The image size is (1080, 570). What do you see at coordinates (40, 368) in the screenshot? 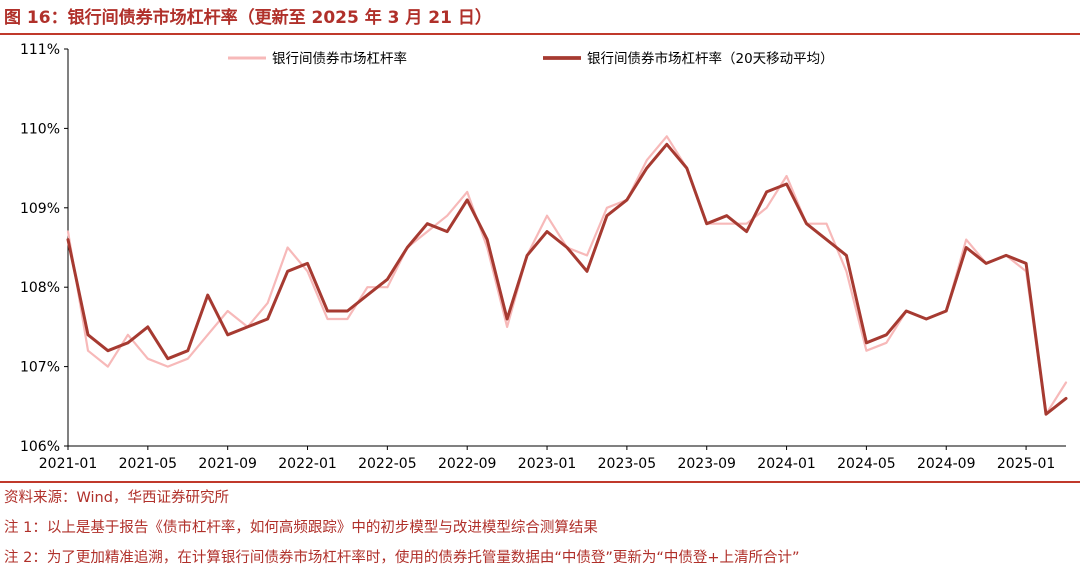
I see `y-tick-label: 107%` at bounding box center [40, 368].